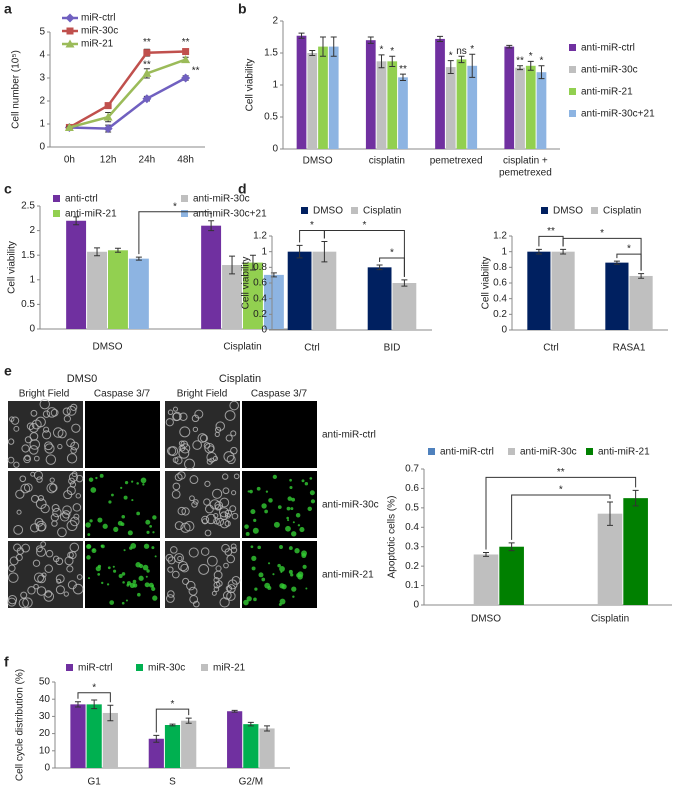  Describe the element at coordinates (387, 161) in the screenshot. I see `x-tick-label: cisplatin` at that location.